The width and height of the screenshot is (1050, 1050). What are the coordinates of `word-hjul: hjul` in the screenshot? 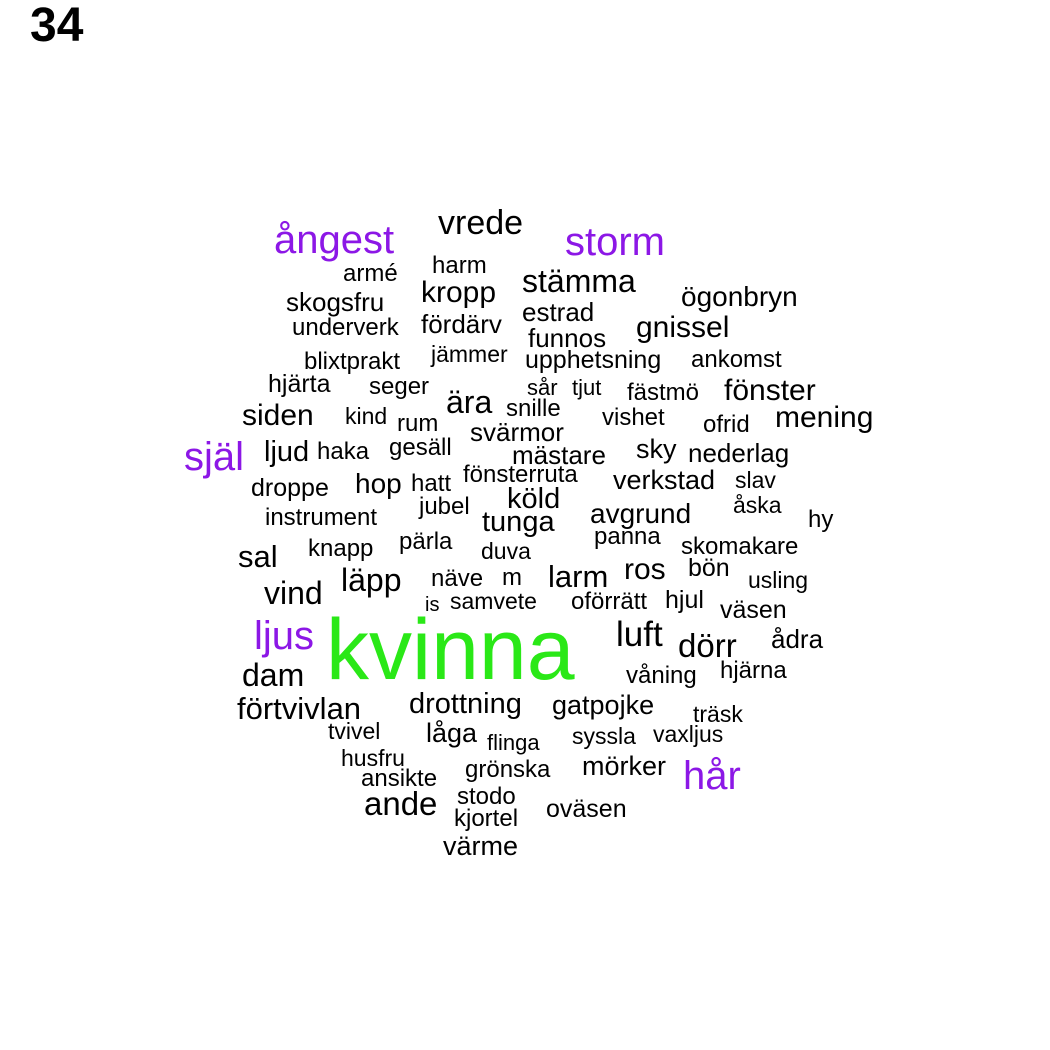 It's located at (684, 600).